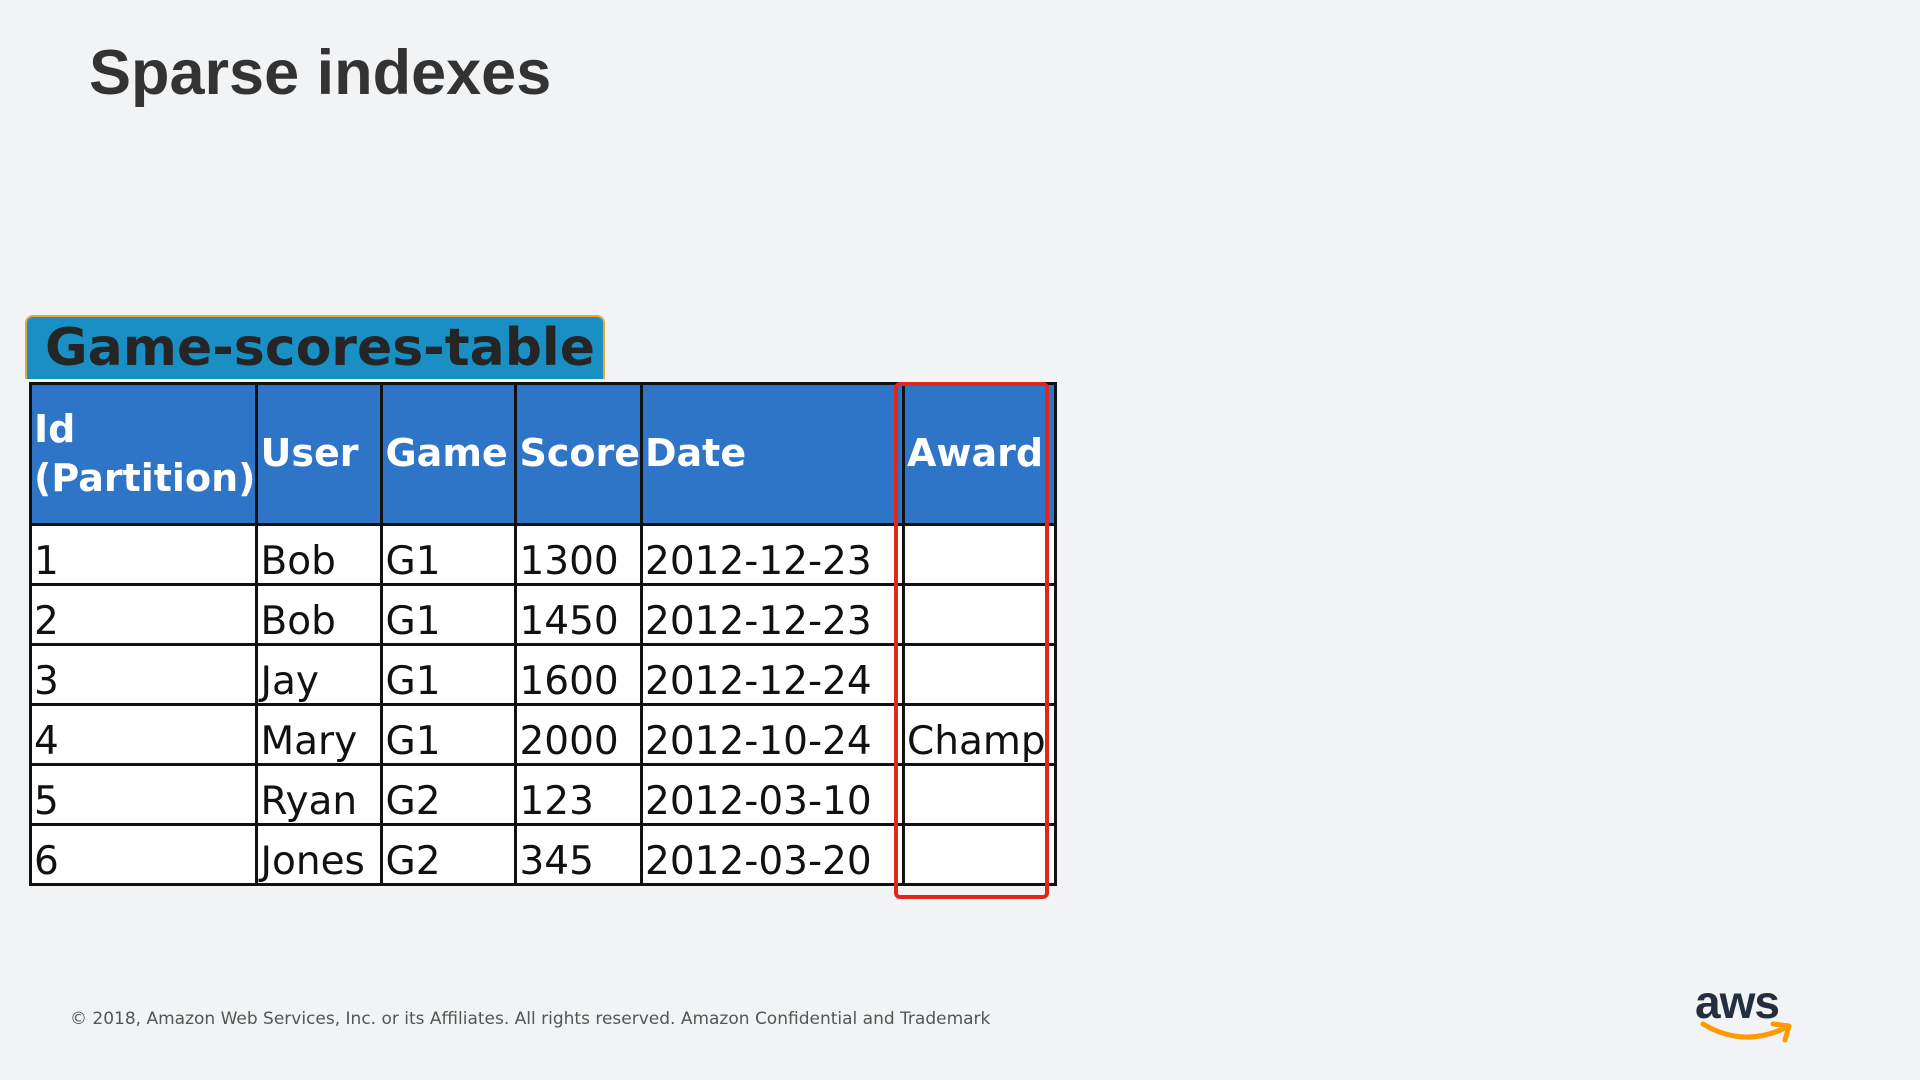 The height and width of the screenshot is (1080, 1920). I want to click on cell-id: 6, so click(143, 854).